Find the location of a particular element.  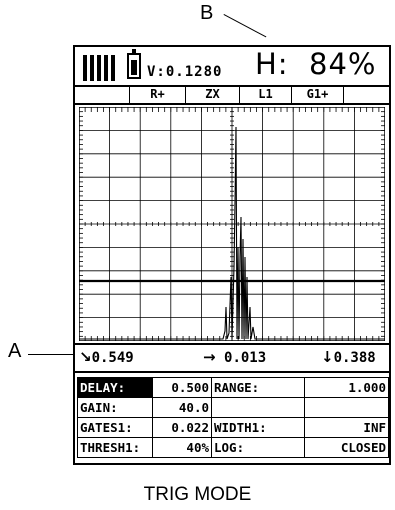

battery-icon is located at coordinates (134, 64).